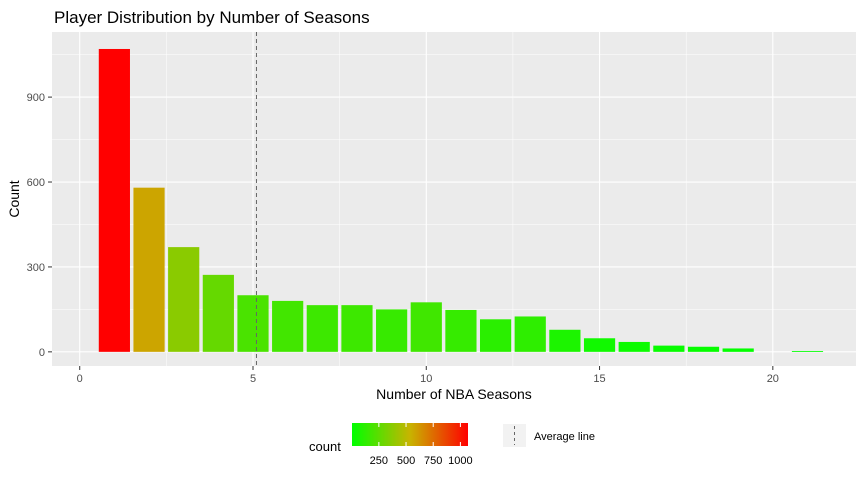 The image size is (864, 480). I want to click on x-tick-label: 5, so click(253, 379).